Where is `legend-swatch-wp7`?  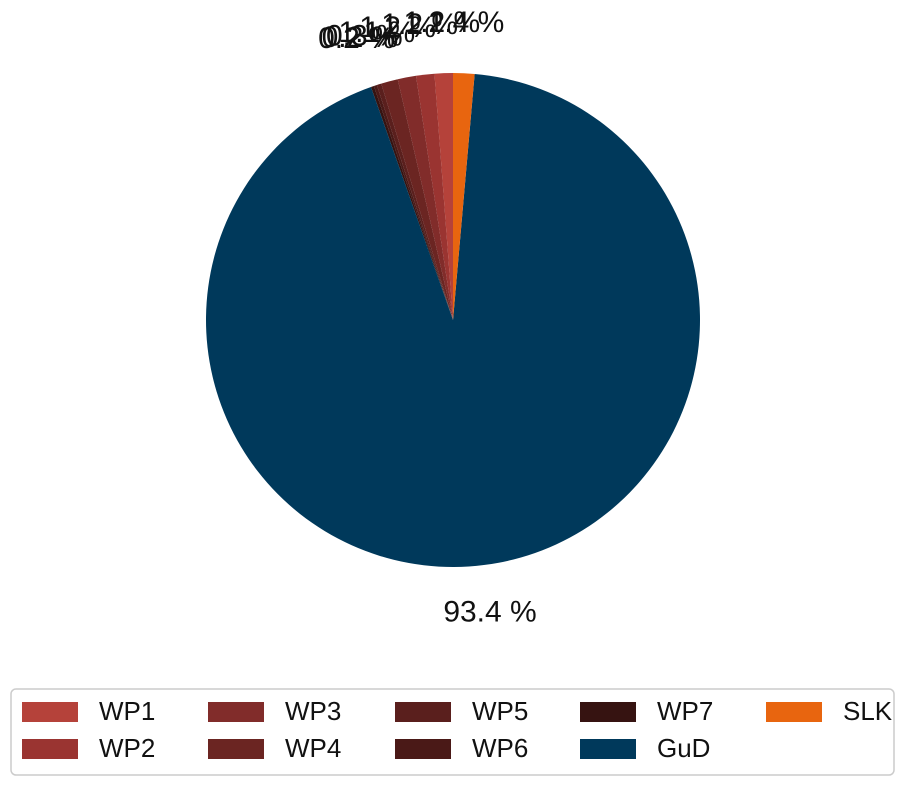 legend-swatch-wp7 is located at coordinates (608, 712).